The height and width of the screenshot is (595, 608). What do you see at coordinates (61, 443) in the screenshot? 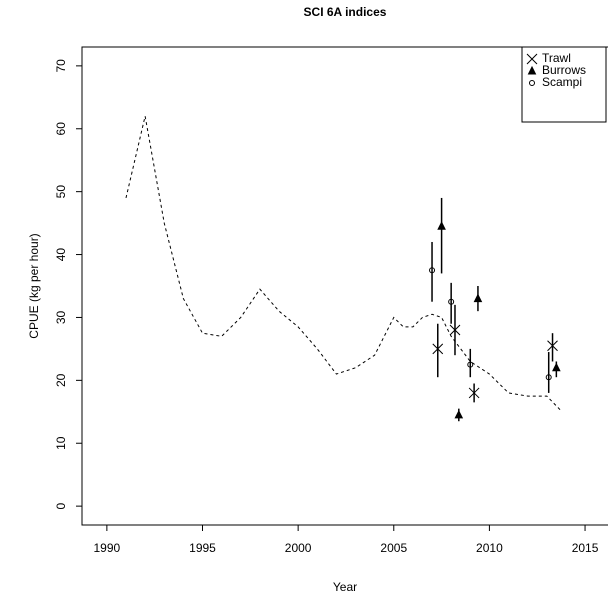
I see `y-tick-label: 10` at bounding box center [61, 443].